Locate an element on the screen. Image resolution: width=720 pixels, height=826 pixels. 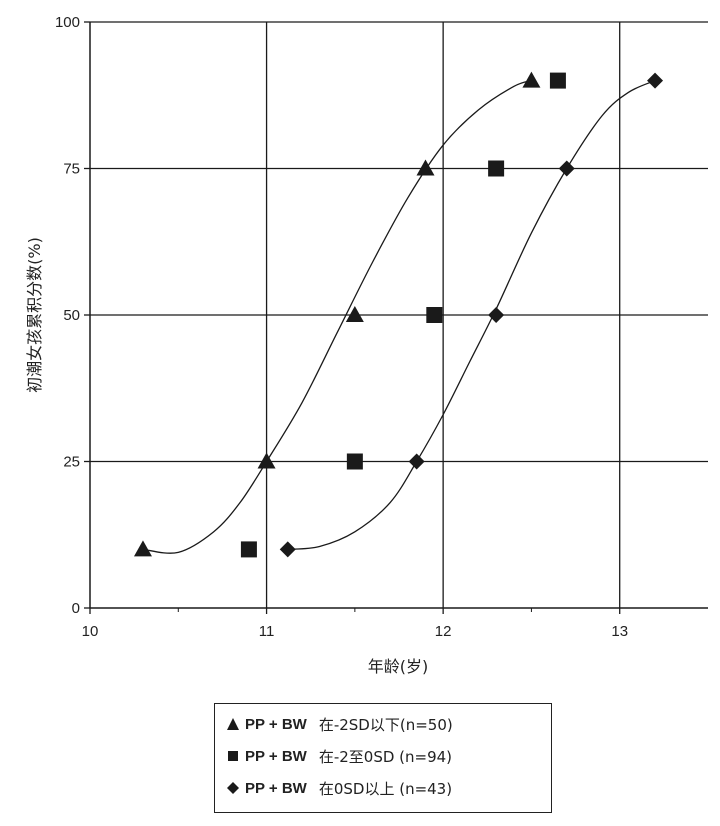
diamond-marker-icon is located at coordinates (233, 788).